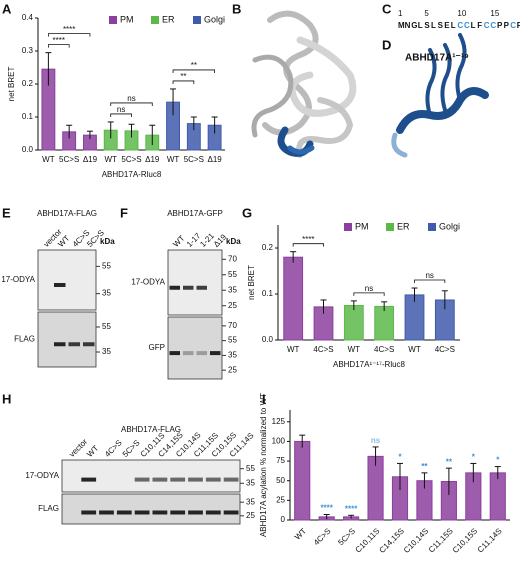 The height and width of the screenshot is (571, 520). Describe the element at coordinates (392, 541) in the screenshot. I see `x-tick-label: C14,15S` at that location.